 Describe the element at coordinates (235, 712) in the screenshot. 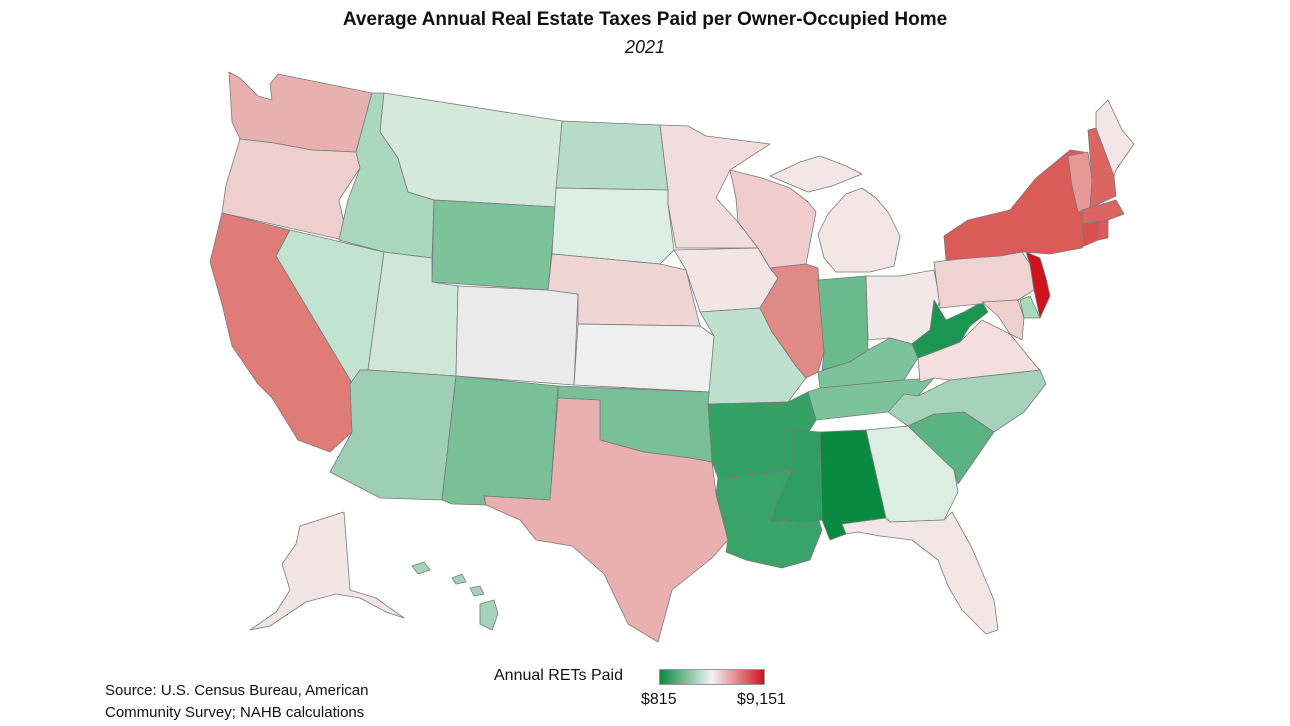

I see `source-line-2: Community Survey; NAHB calculations` at that location.